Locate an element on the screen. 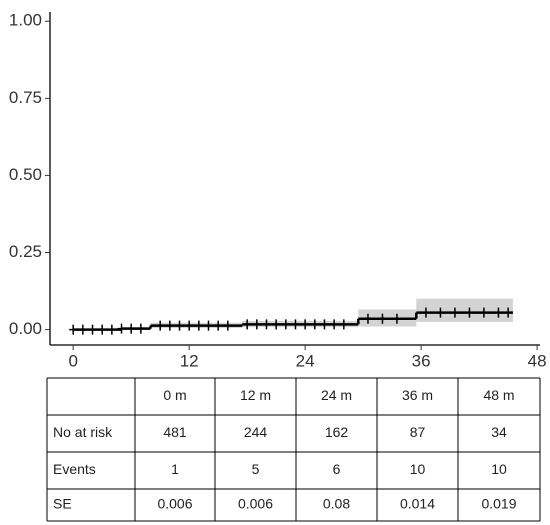 This screenshot has width=550, height=525. y-tick-label: 0.75 is located at coordinates (25, 97).